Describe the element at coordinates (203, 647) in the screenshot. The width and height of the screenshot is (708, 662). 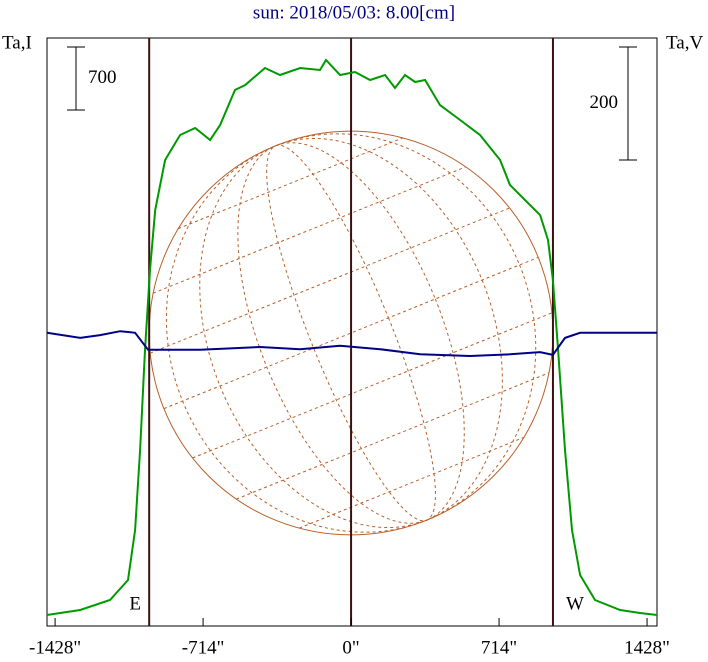
I see `x-tick-label: -714"` at that location.